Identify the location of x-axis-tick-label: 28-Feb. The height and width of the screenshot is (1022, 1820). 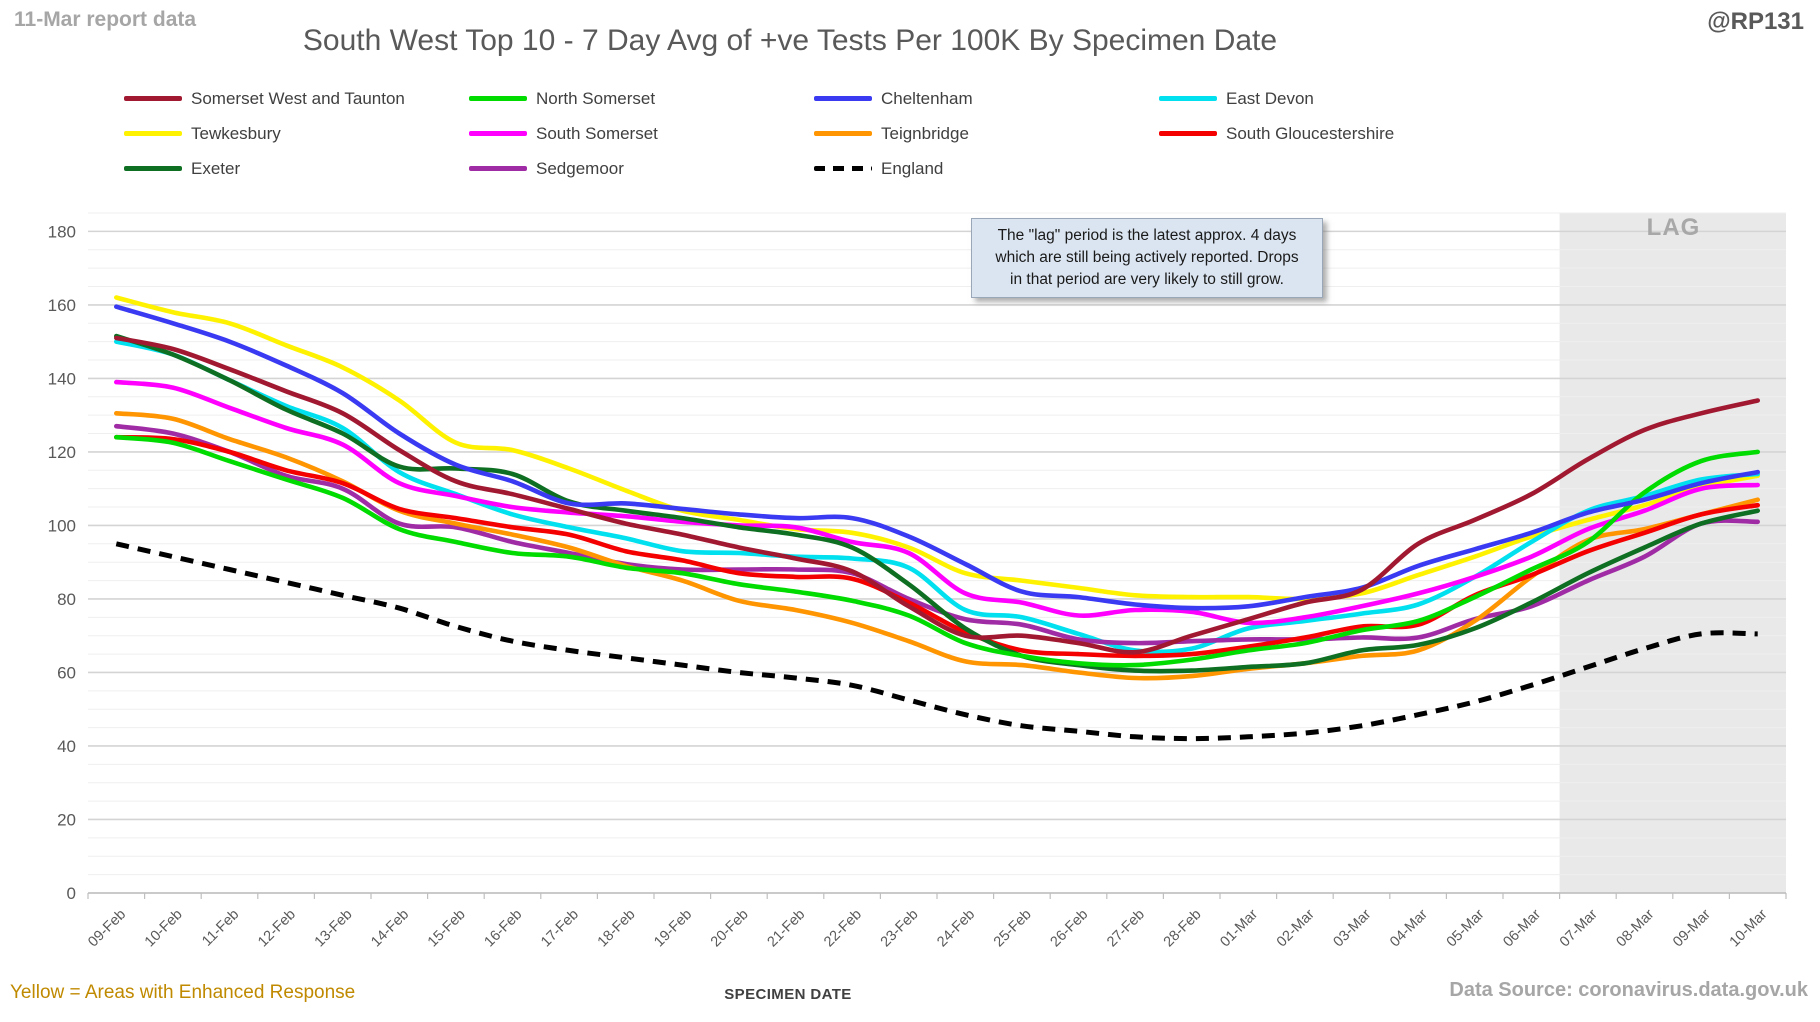
(1183, 929).